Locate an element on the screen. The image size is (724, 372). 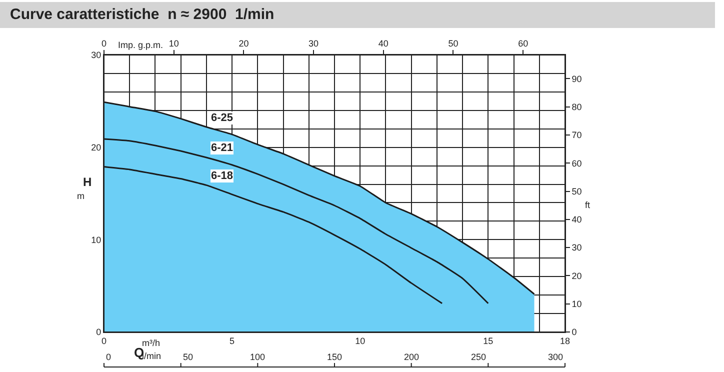
x2-tick-label: 10 is located at coordinates (173, 43).